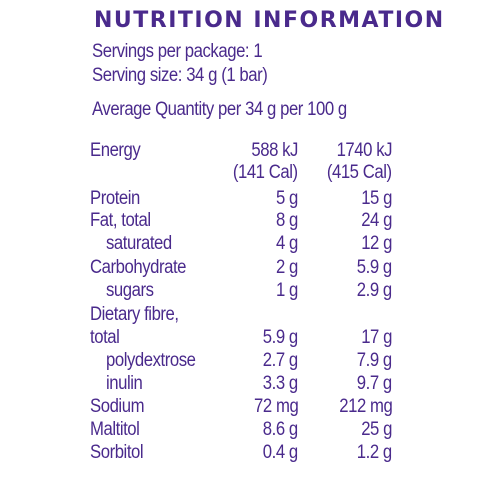  What do you see at coordinates (276, 406) in the screenshot?
I see `per-serving-value: 72 mg` at bounding box center [276, 406].